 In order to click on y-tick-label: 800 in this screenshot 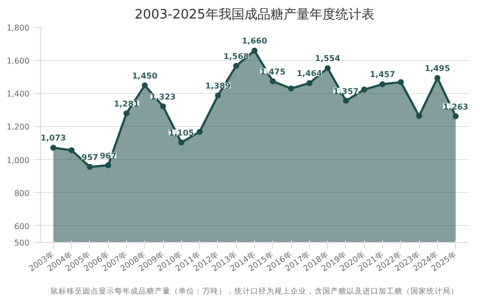, I will do `click(22, 193)`.